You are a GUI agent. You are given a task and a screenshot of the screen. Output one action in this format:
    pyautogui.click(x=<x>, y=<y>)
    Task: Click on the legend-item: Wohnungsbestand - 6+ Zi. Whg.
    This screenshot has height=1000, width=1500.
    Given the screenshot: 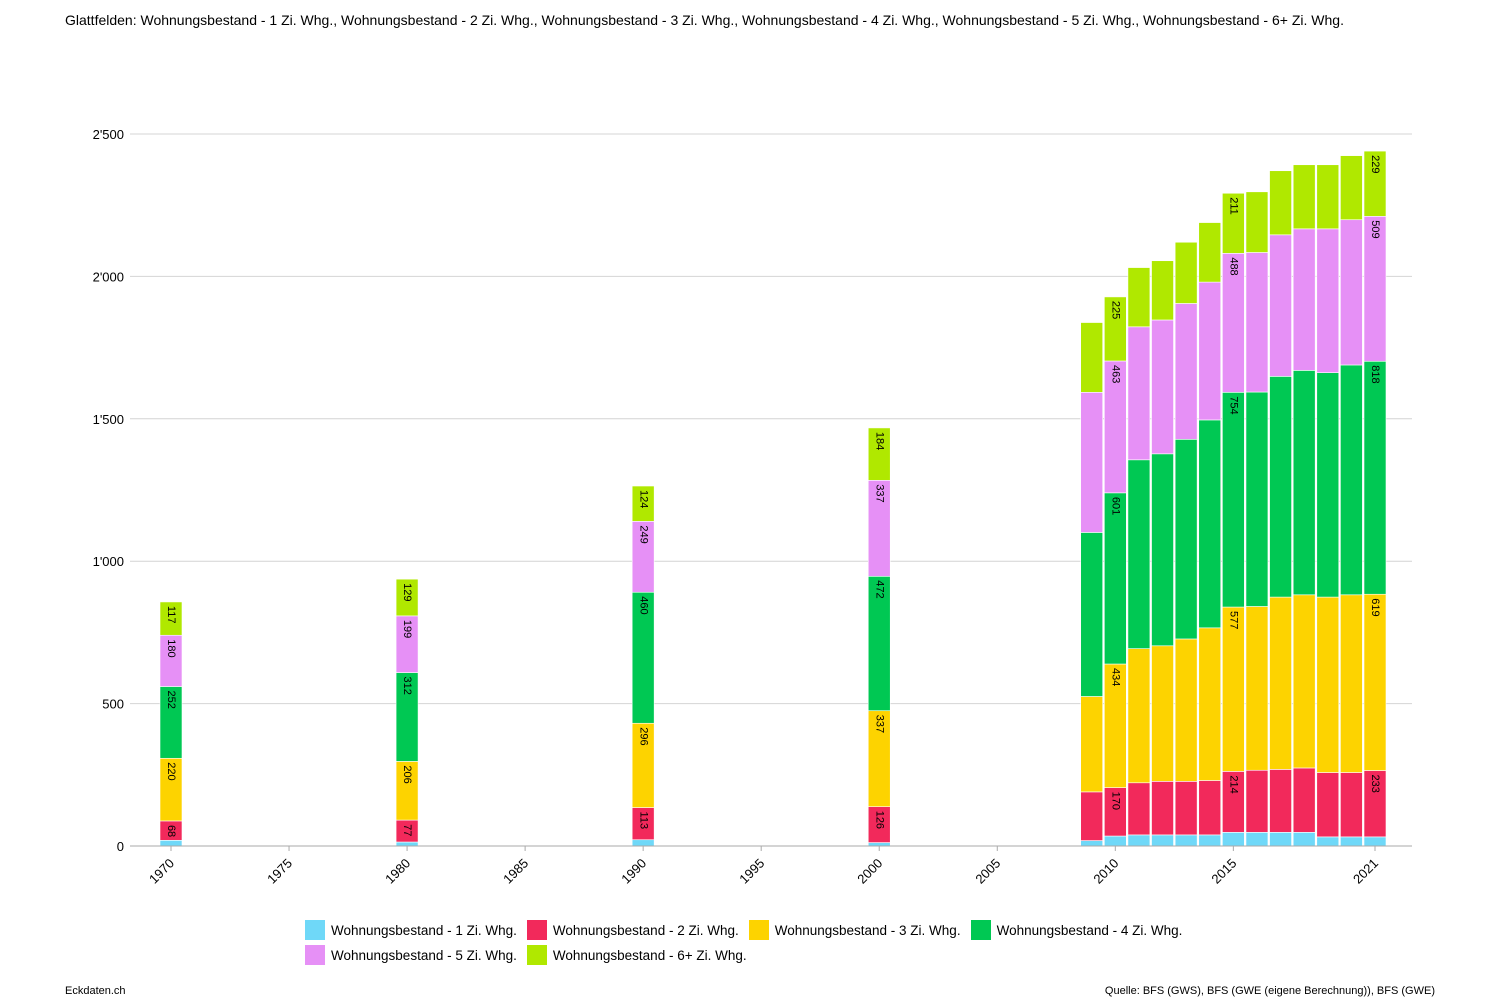 What is the action you would take?
    pyautogui.click(x=636, y=955)
    